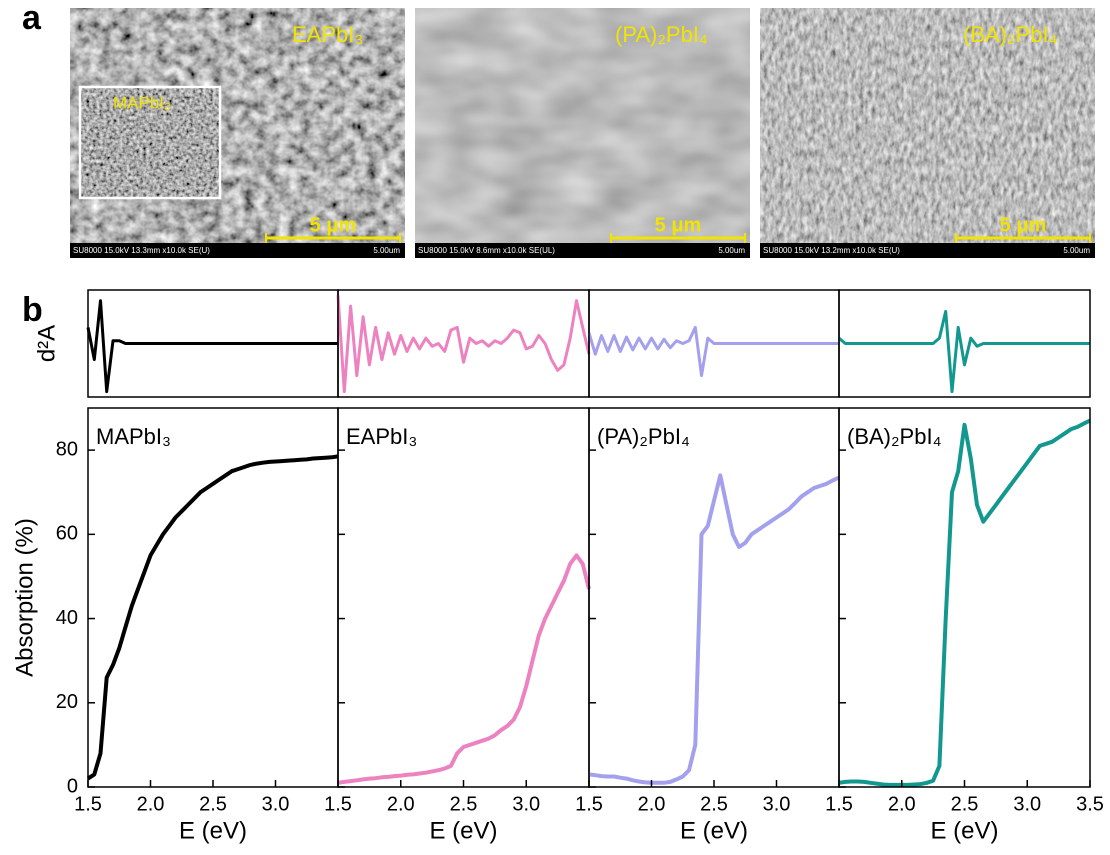 The width and height of the screenshot is (1110, 855). I want to click on info-text: SU8000 15.0kV 8.6mm x10.0k SE(UL), so click(486, 250).